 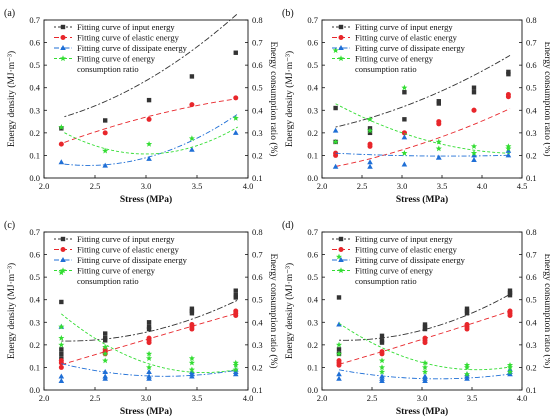 What do you see at coordinates (257, 20) in the screenshot?
I see `y-right-tick-label: 0.8` at bounding box center [257, 20].